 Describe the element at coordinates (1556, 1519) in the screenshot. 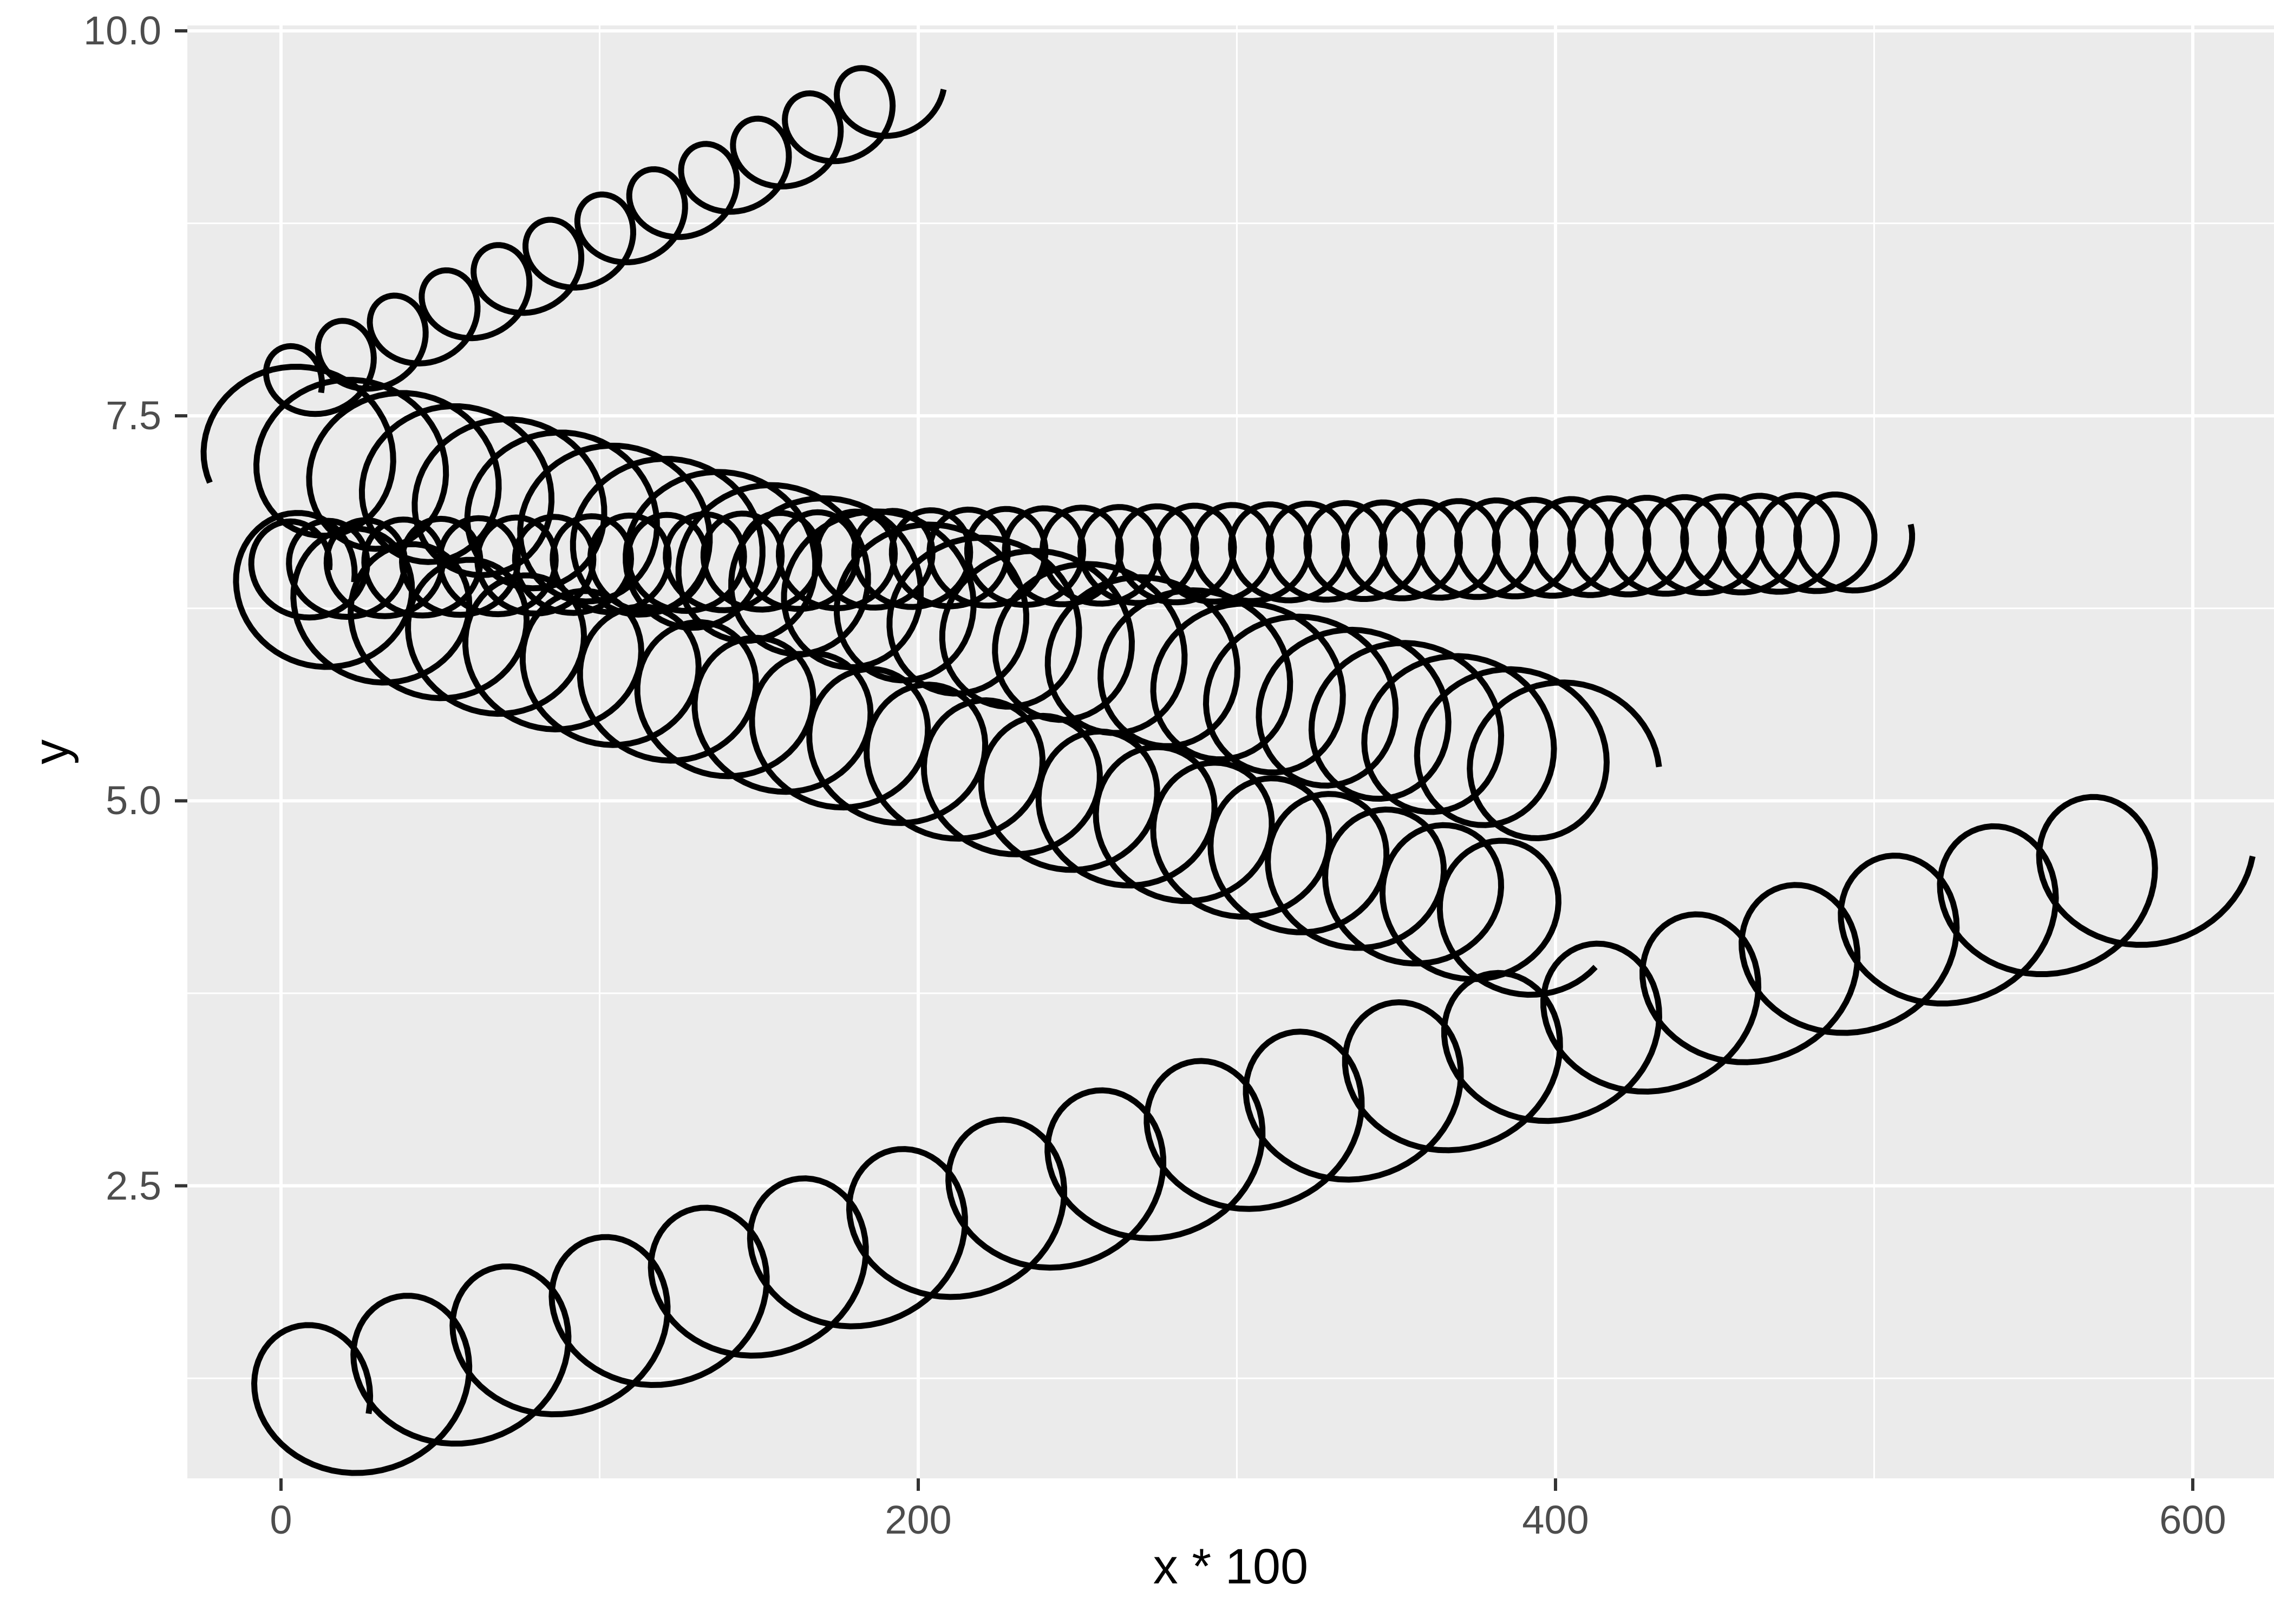

I see `x-tick-label-400: 400` at that location.